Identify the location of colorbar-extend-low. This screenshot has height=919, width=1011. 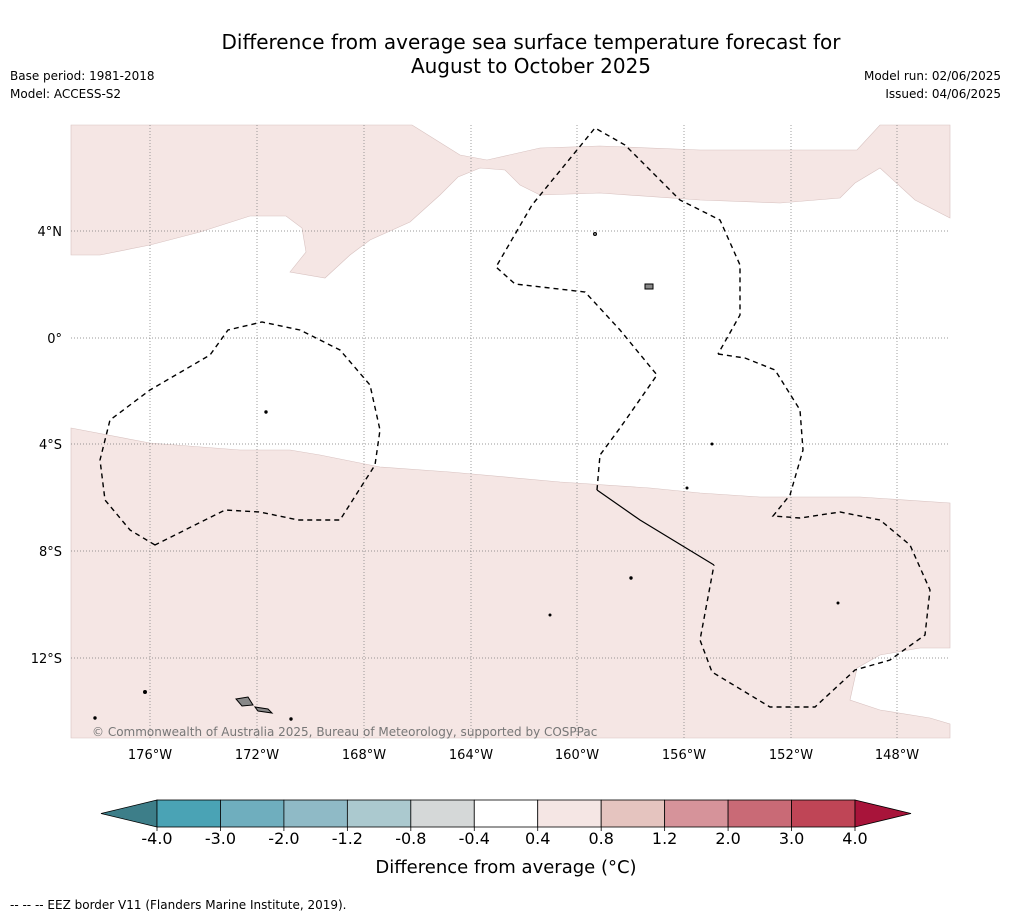
(129, 813).